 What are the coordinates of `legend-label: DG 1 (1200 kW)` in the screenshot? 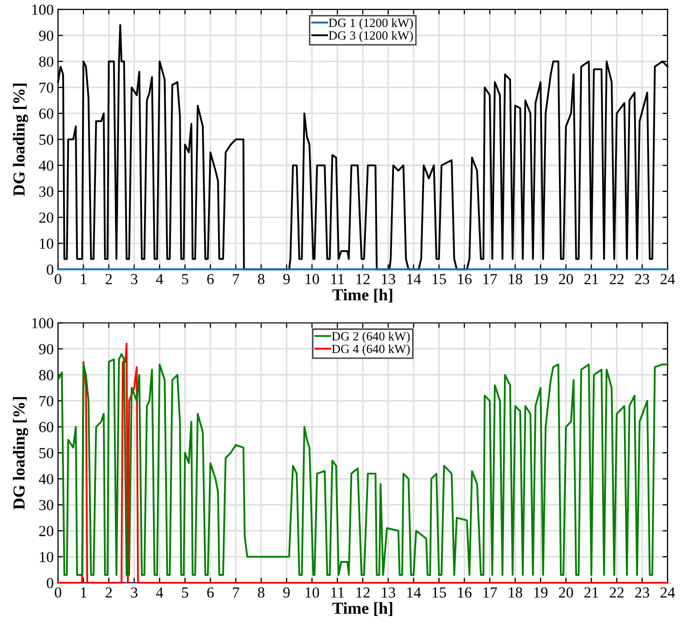 It's located at (370, 24).